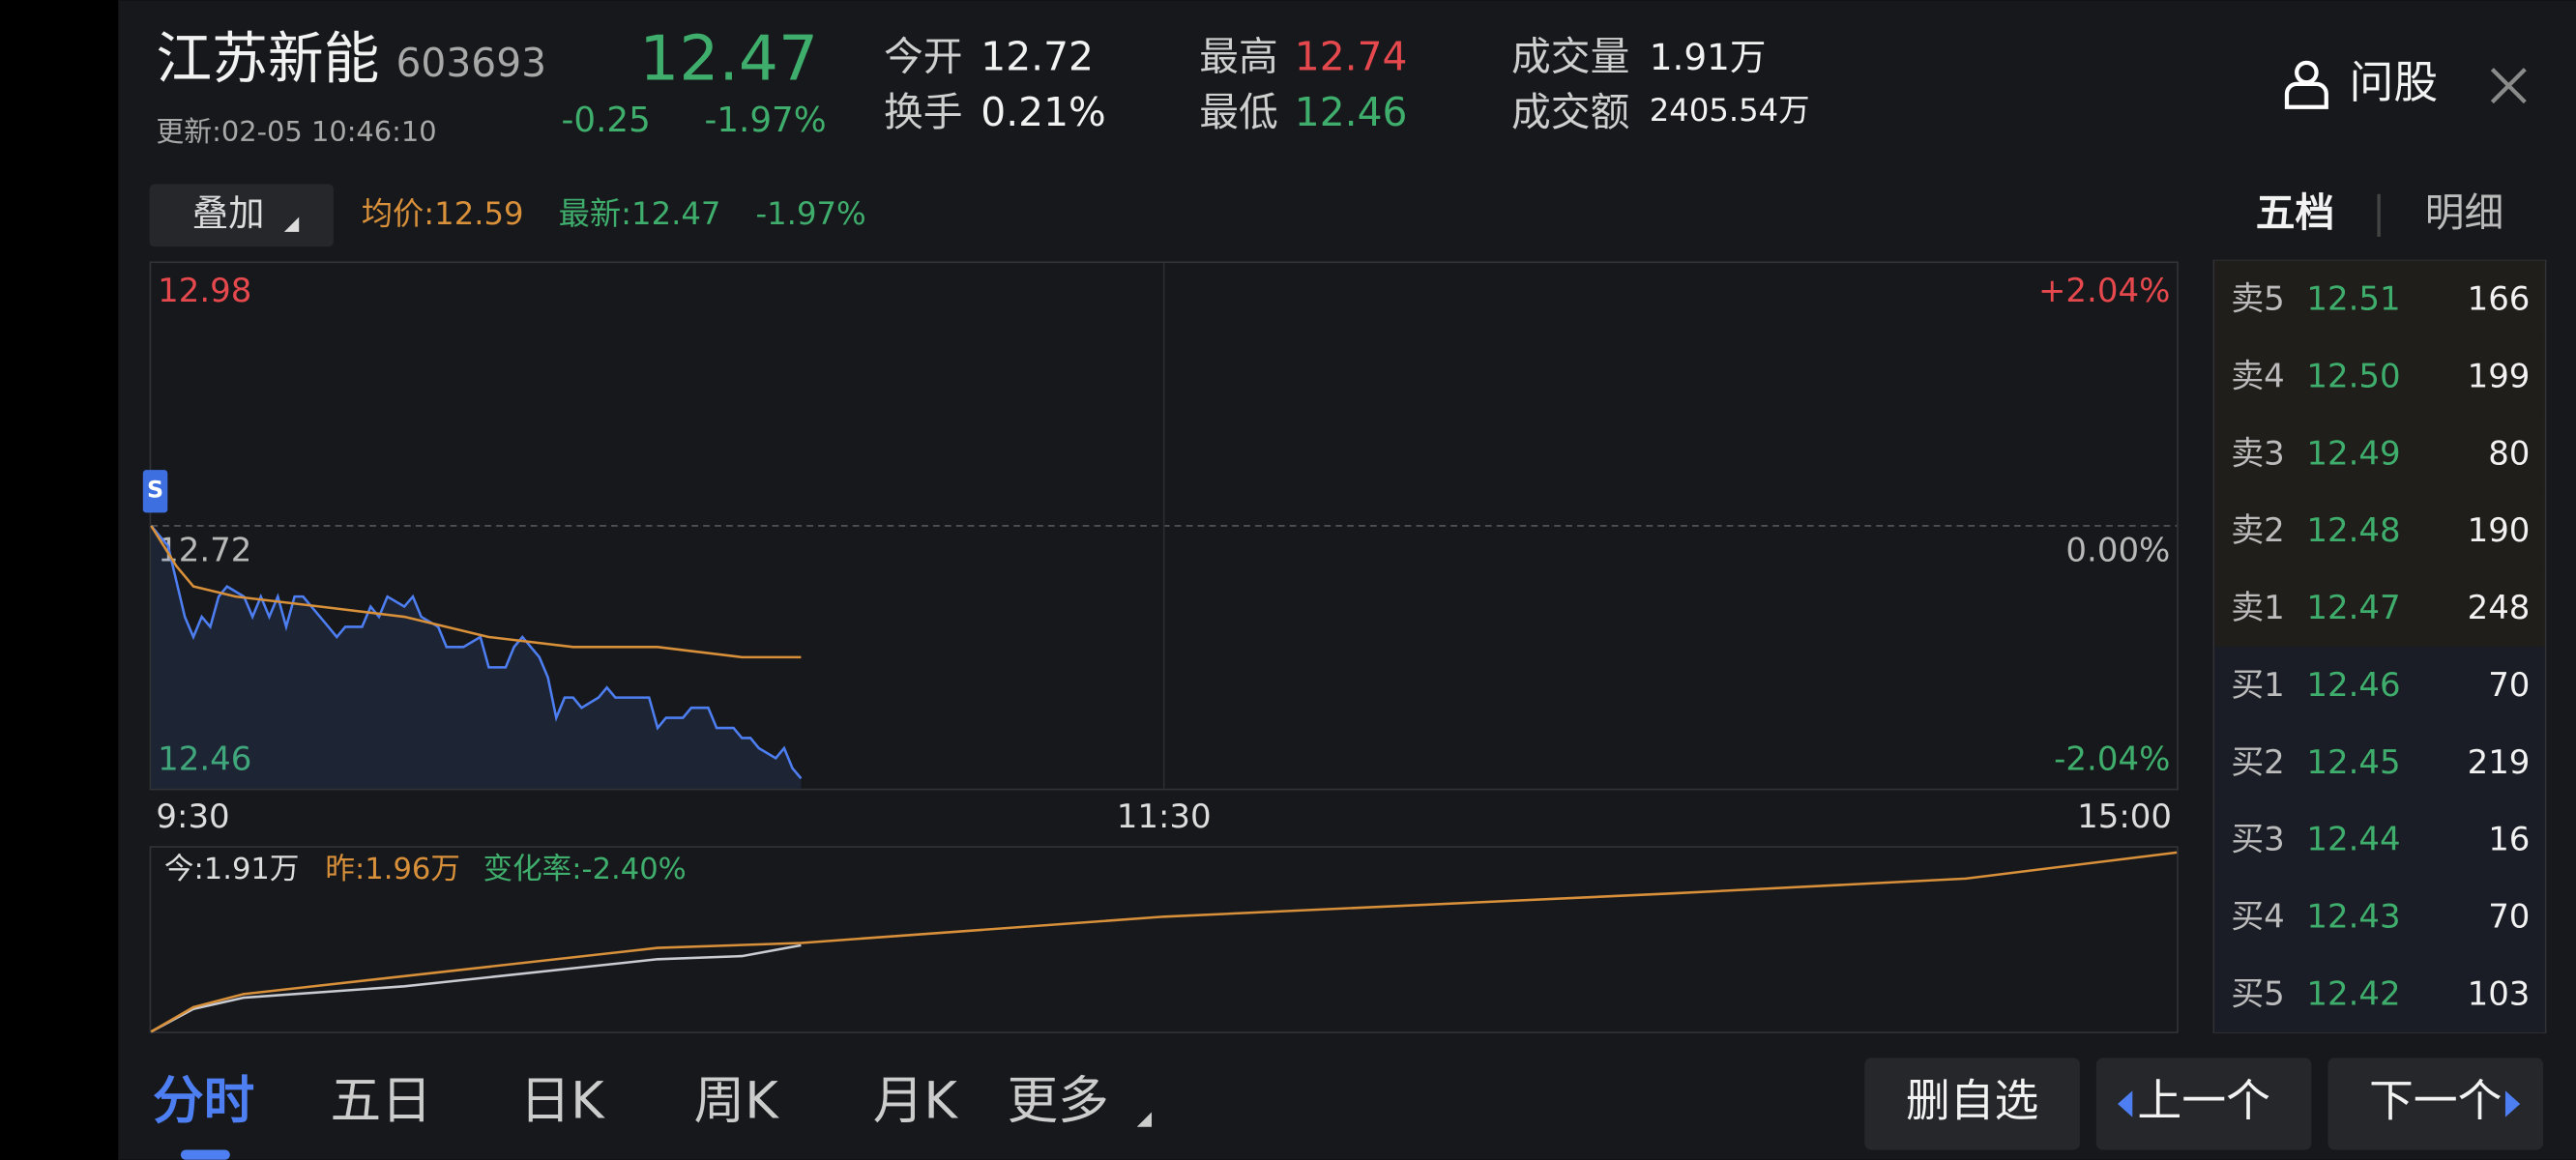 The image size is (2576, 1160). I want to click on book-price: 12.45, so click(2353, 763).